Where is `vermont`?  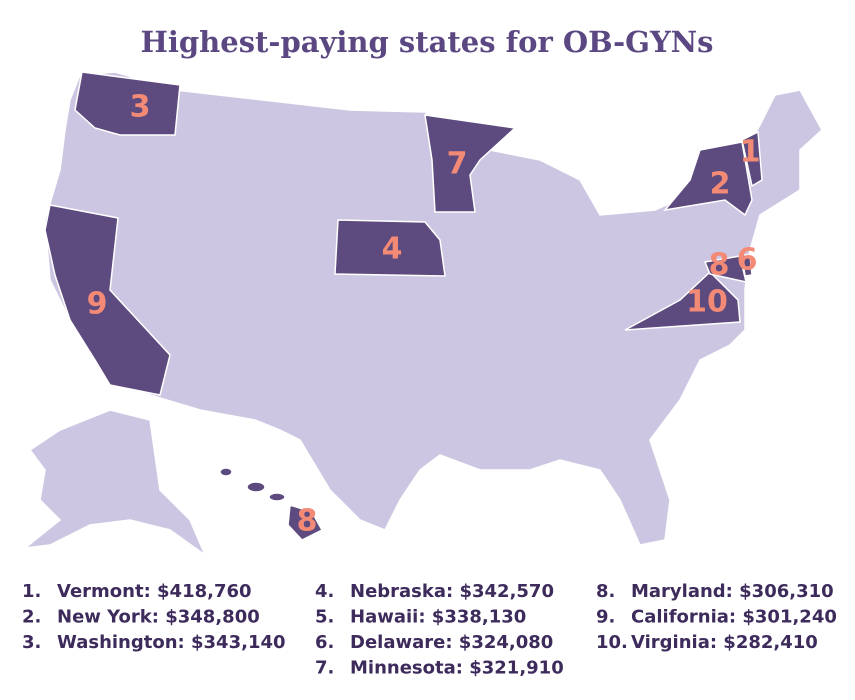
vermont is located at coordinates (752, 159).